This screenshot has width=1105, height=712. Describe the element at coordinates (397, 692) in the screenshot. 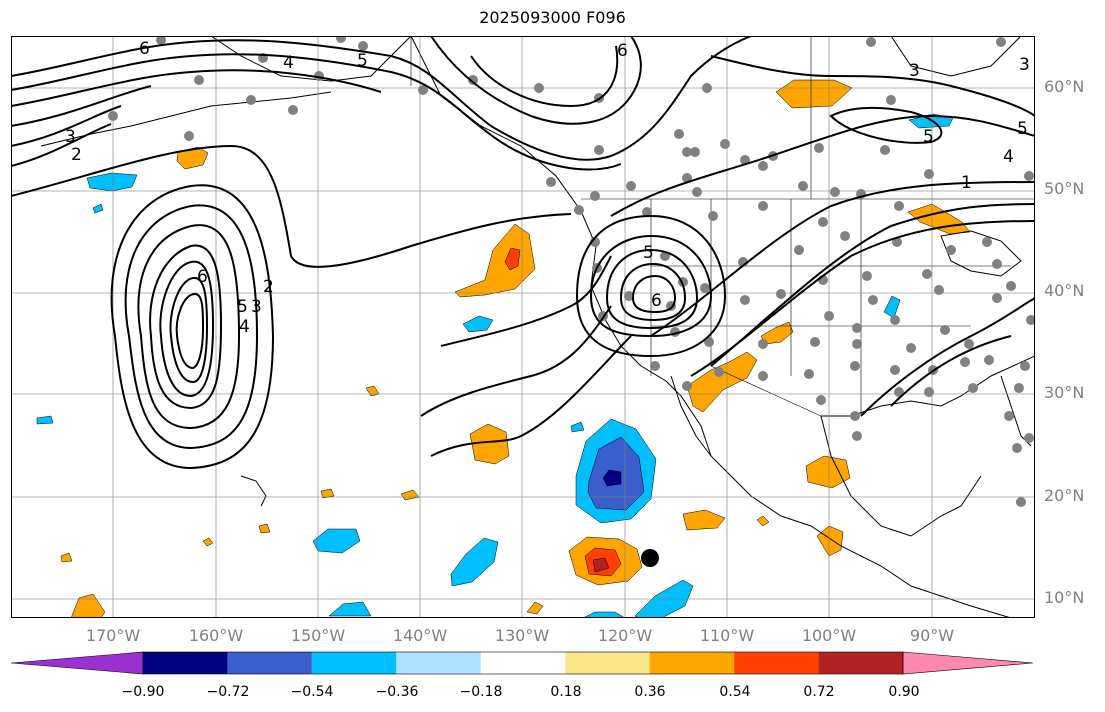

I see `colorbar-tick-label: −0.36` at that location.